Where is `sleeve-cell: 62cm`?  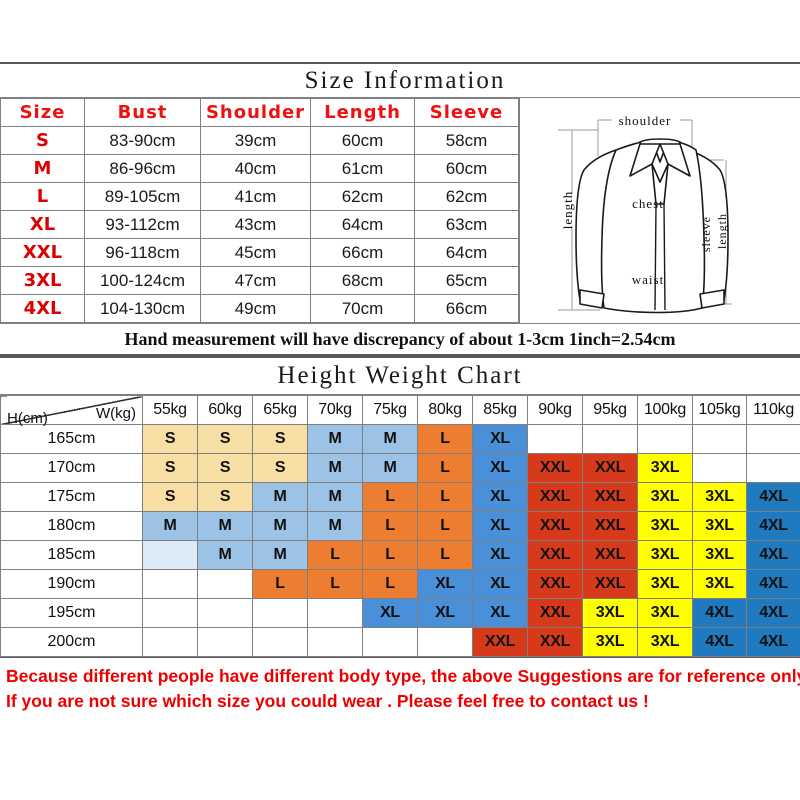
sleeve-cell: 62cm is located at coordinates (466, 196).